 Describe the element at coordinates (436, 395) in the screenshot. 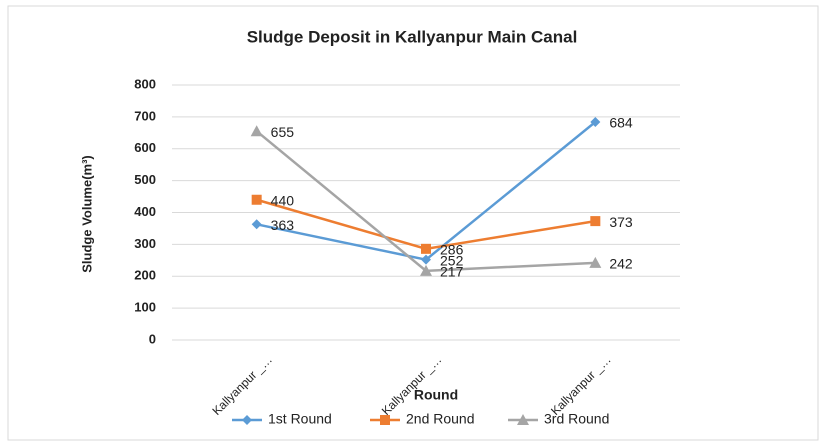

I see `x-axis-label: Round` at that location.